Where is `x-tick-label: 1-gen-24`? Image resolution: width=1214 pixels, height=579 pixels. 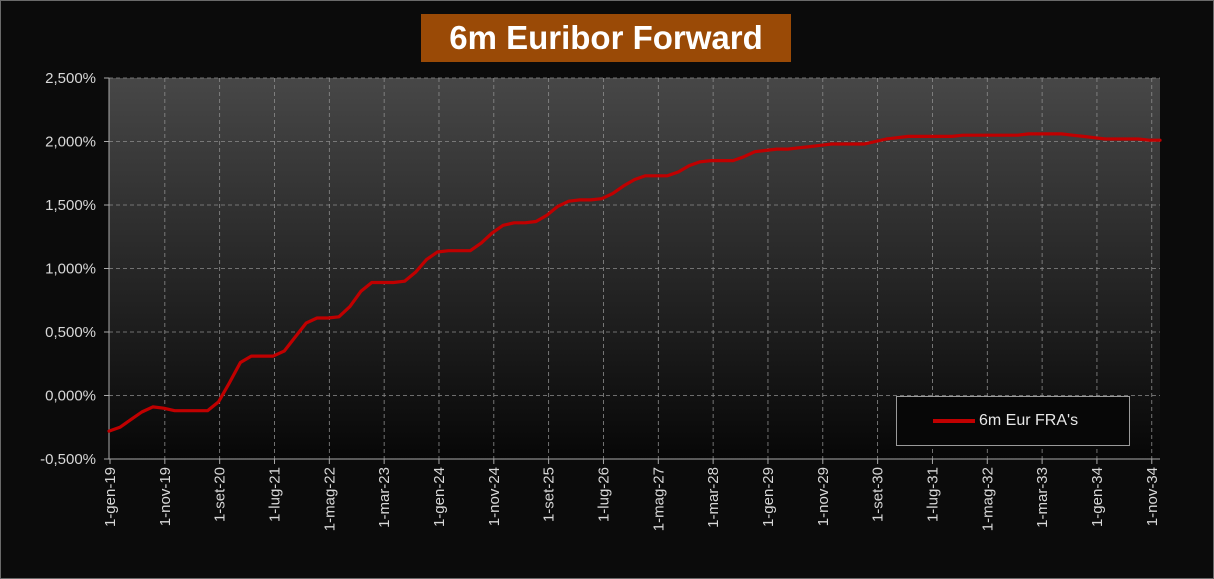 x-tick-label: 1-gen-24 is located at coordinates (439, 497).